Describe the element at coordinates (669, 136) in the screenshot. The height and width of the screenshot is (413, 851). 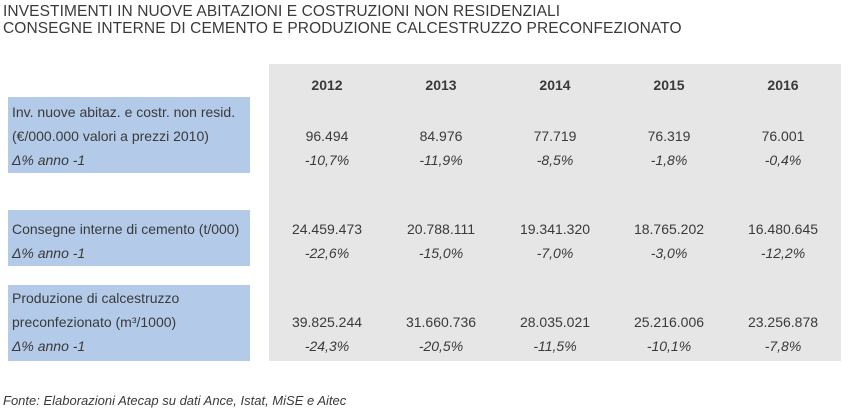
I see `value-cell: 76.319` at that location.